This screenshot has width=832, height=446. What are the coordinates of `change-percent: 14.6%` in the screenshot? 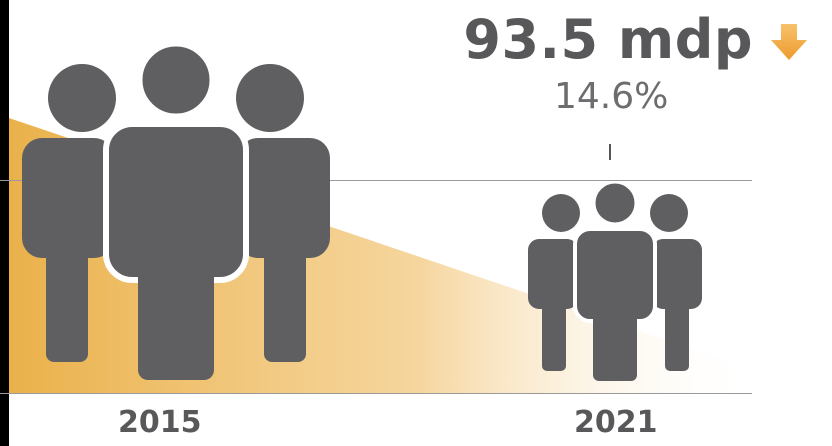 It's located at (611, 96).